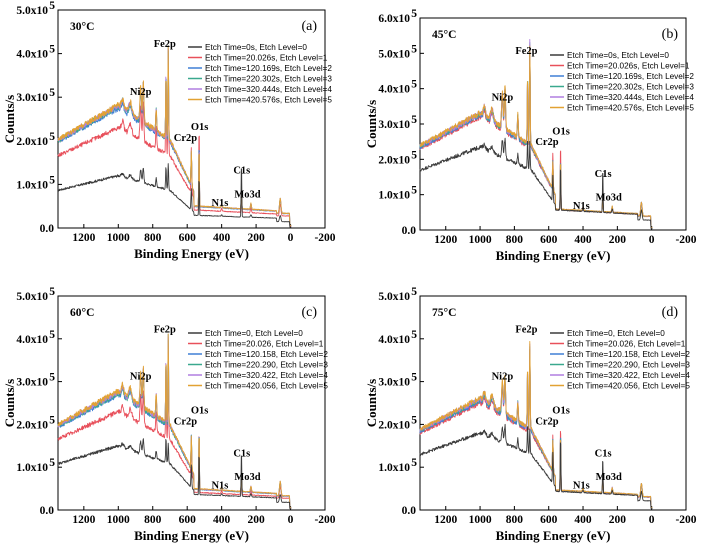 This screenshot has height=551, width=709. What do you see at coordinates (630, 108) in the screenshot?
I see `legend-entry: Etch Time=420.576s, Etch Level=5` at bounding box center [630, 108].